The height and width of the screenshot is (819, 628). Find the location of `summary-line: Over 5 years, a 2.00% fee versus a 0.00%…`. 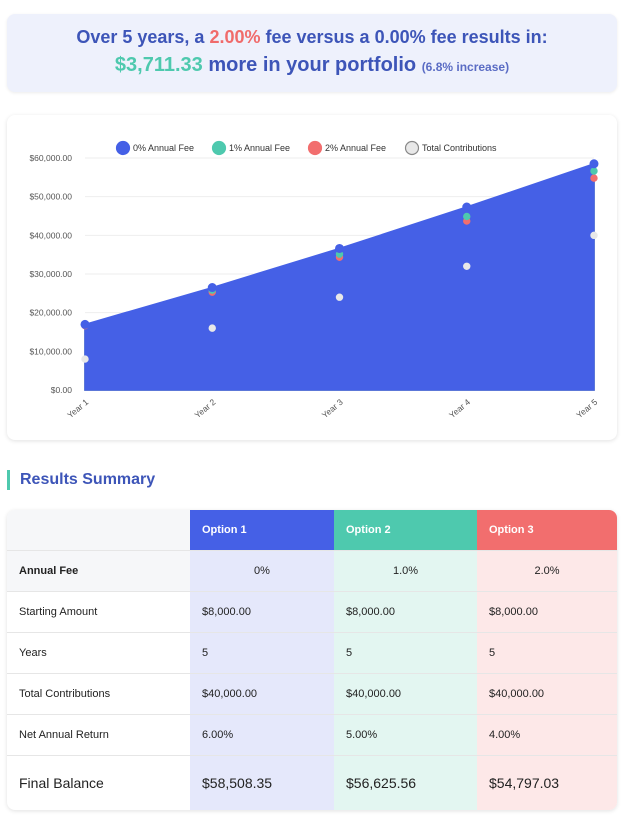

summary-line: Over 5 years, a 2.00% fee versus a 0.00%… is located at coordinates (312, 37).